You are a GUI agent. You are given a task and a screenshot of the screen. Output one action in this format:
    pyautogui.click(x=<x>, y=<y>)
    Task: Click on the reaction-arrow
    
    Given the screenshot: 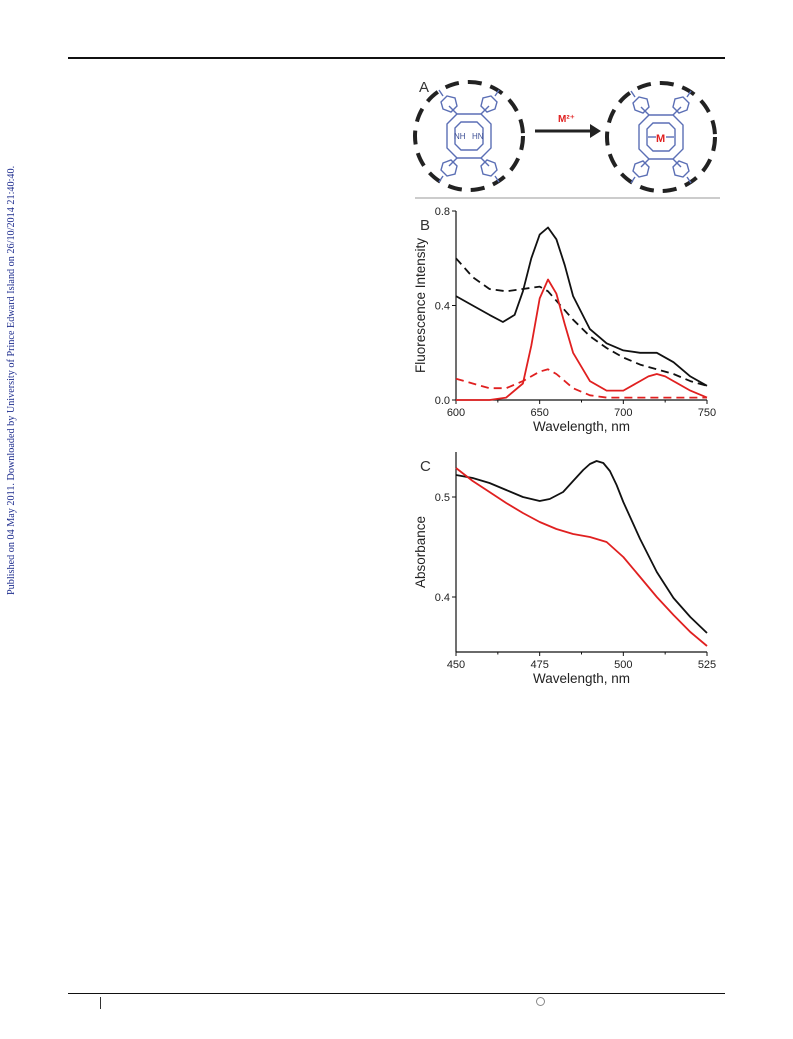 What is the action you would take?
    pyautogui.click(x=568, y=131)
    